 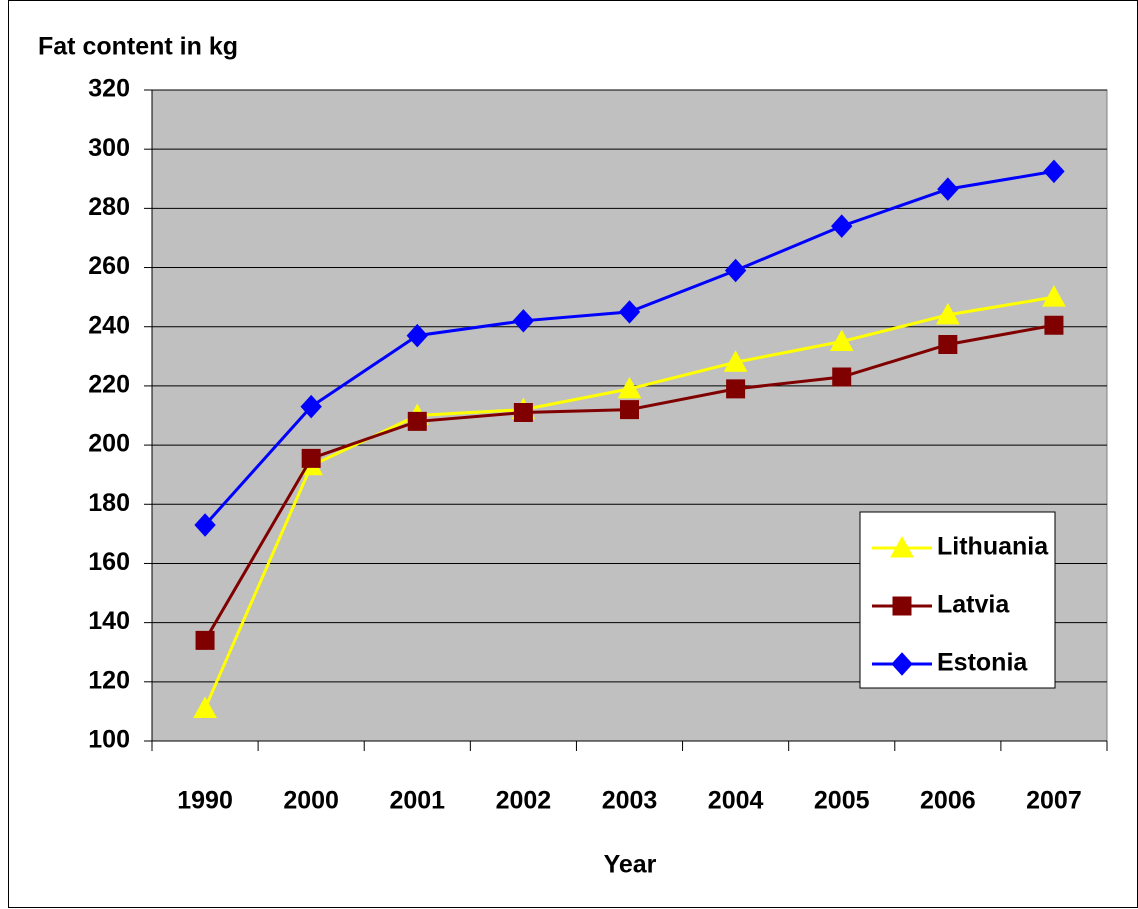 I want to click on y-tick-label: 240, so click(x=109, y=325).